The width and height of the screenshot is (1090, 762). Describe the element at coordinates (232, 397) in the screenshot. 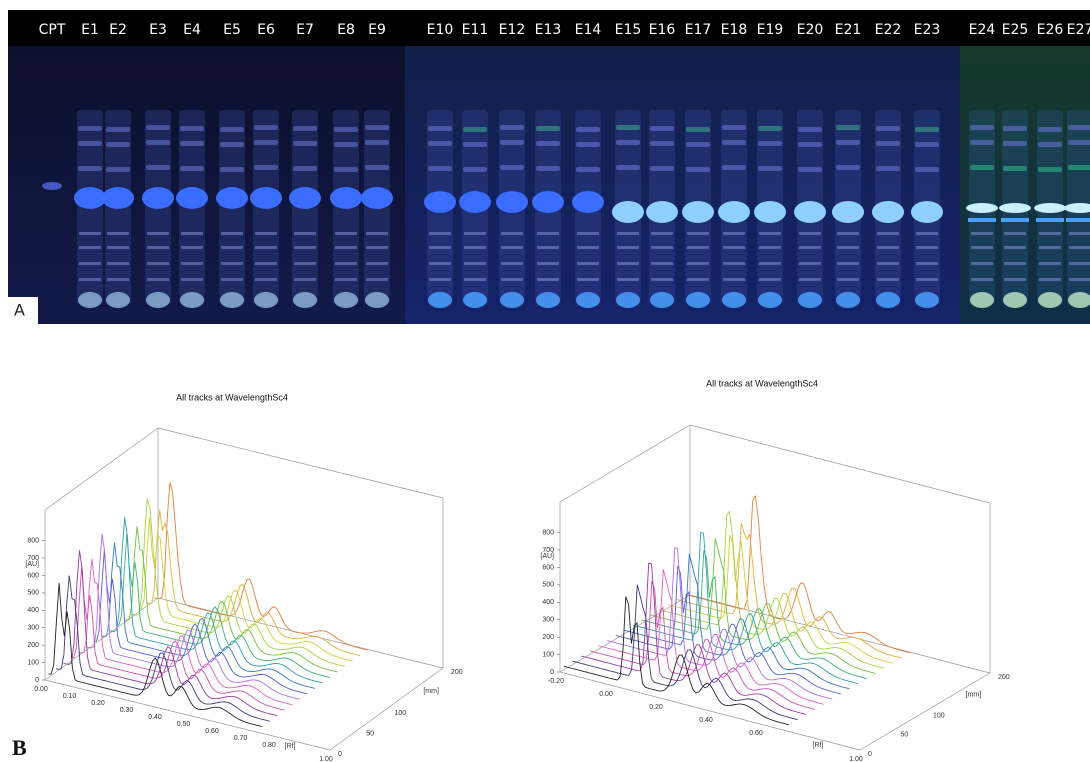

I see `plot-title: All tracks at WavelengthSc4` at that location.